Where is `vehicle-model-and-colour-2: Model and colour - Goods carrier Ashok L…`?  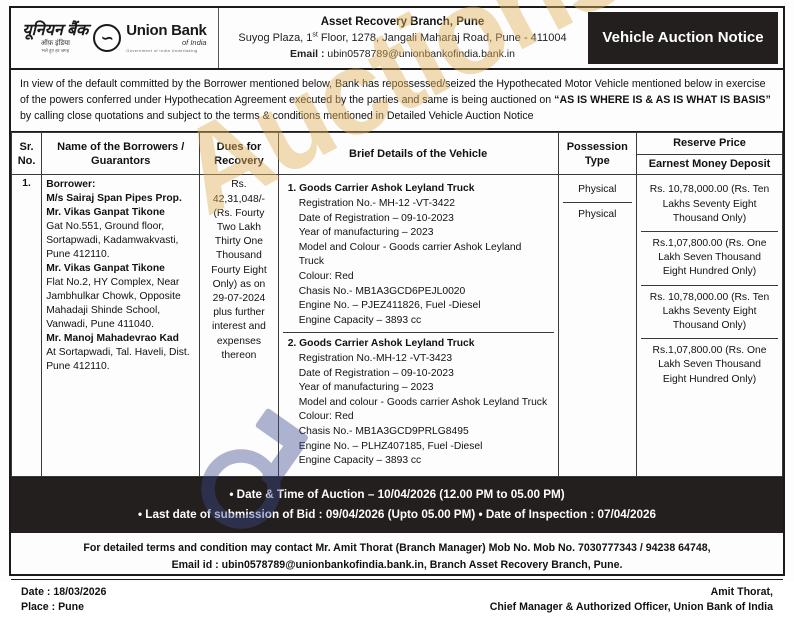 vehicle-model-and-colour-2: Model and colour - Goods carrier Ashok L… is located at coordinates (423, 402).